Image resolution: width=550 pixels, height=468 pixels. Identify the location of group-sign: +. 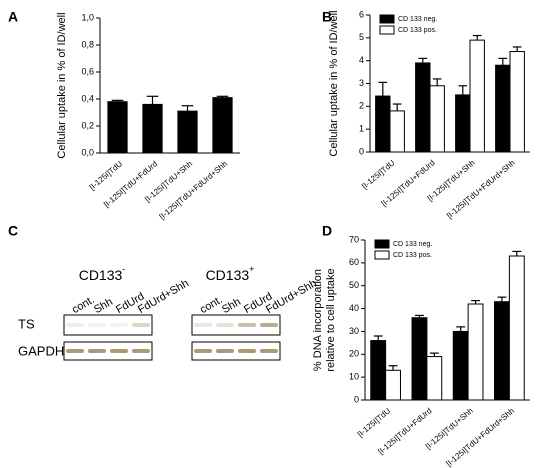
(251, 269).